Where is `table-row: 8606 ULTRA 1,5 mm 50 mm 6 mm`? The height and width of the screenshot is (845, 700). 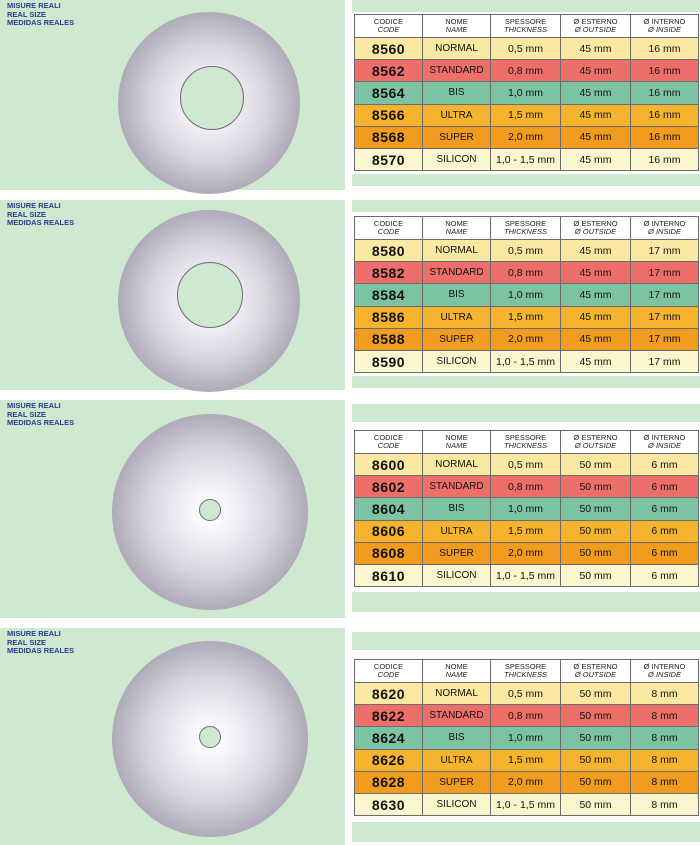 table-row: 8606 ULTRA 1,5 mm 50 mm 6 mm is located at coordinates (526, 531).